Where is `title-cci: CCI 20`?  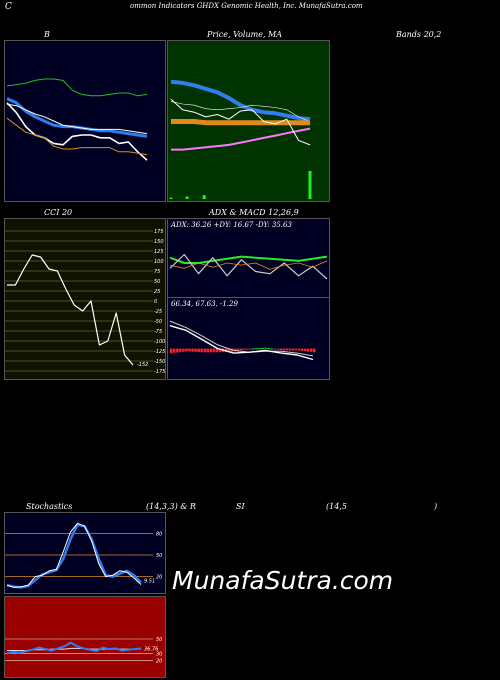
title-cci: CCI 20 is located at coordinates (58, 212).